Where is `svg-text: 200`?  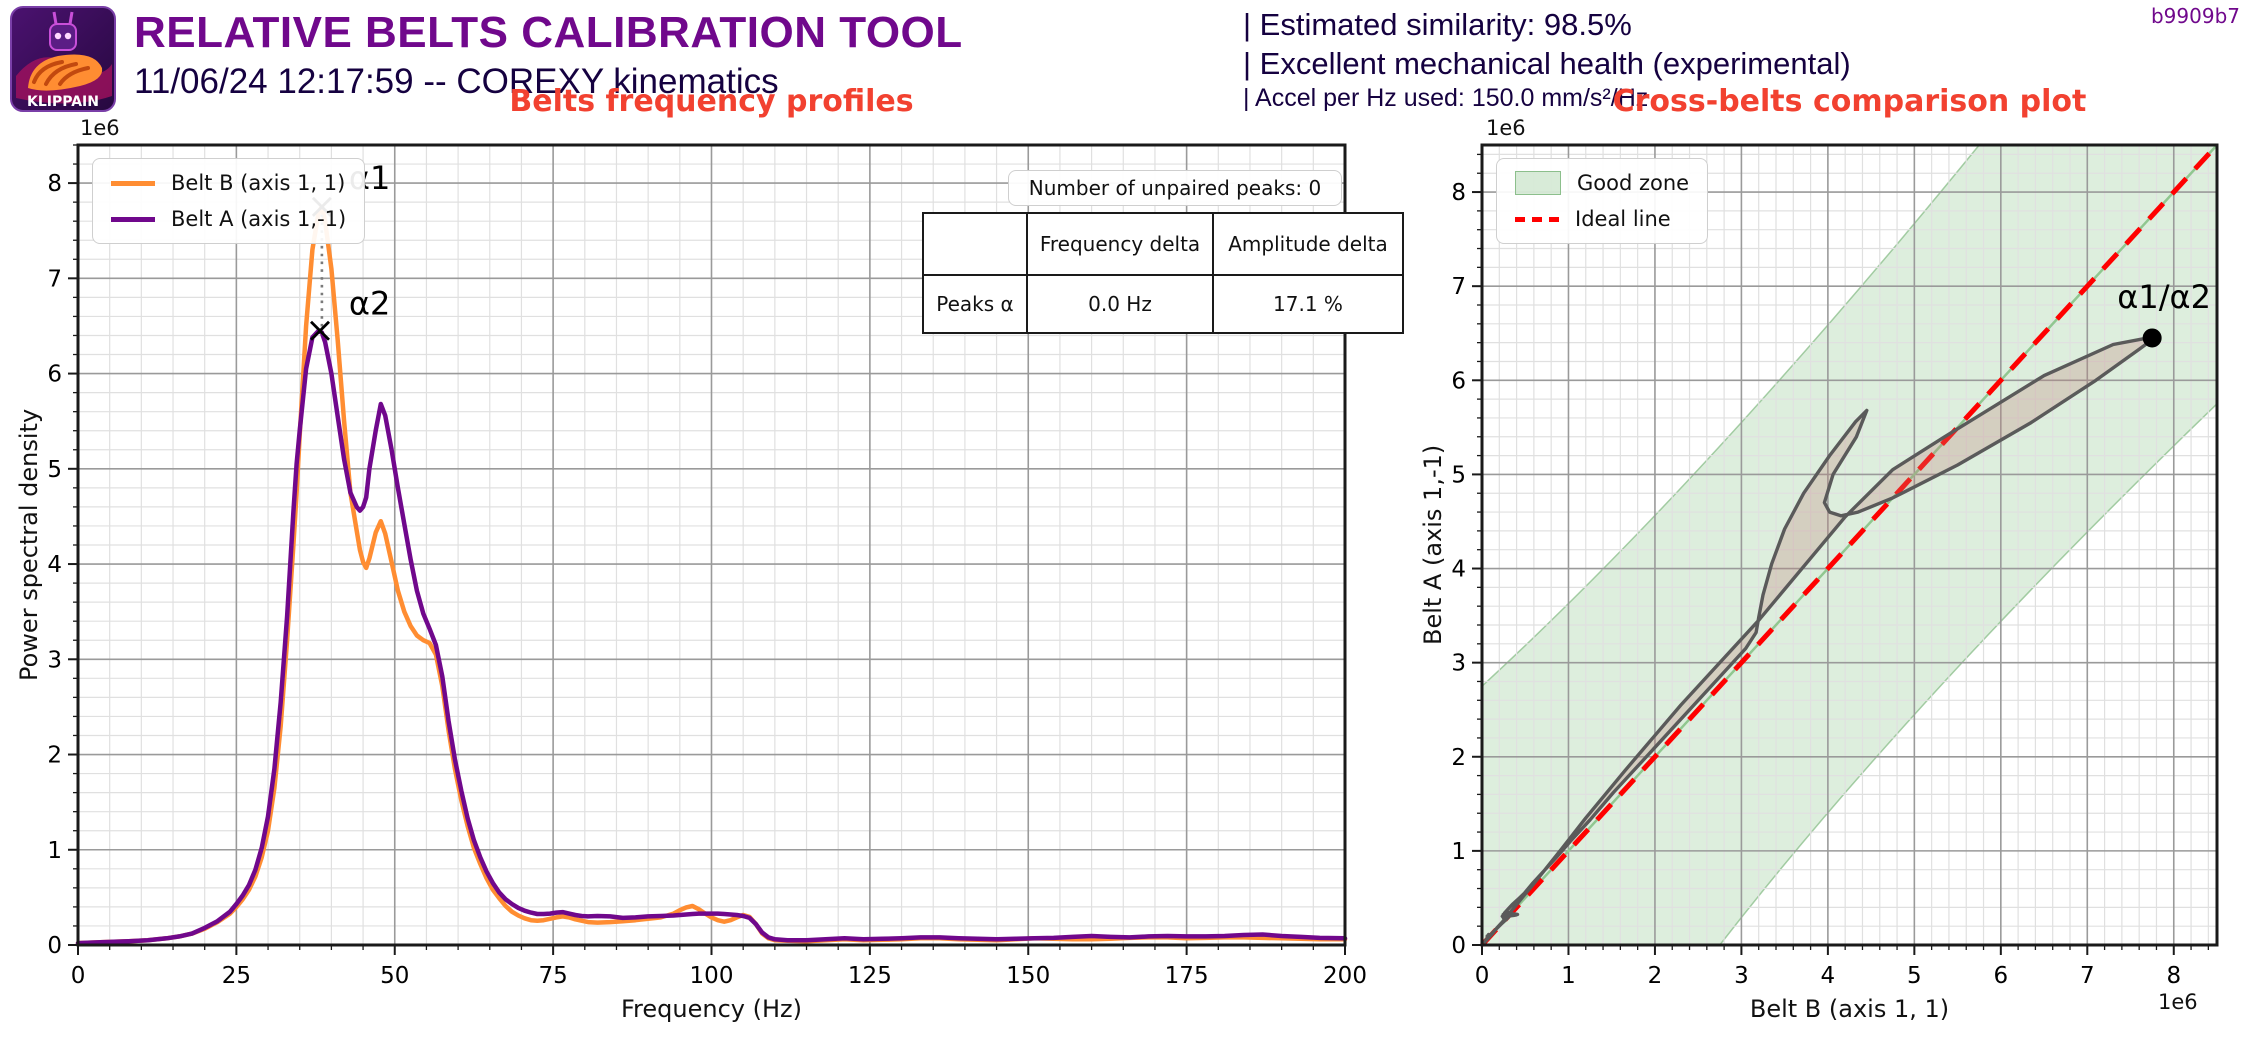 svg-text: 200 is located at coordinates (1345, 976).